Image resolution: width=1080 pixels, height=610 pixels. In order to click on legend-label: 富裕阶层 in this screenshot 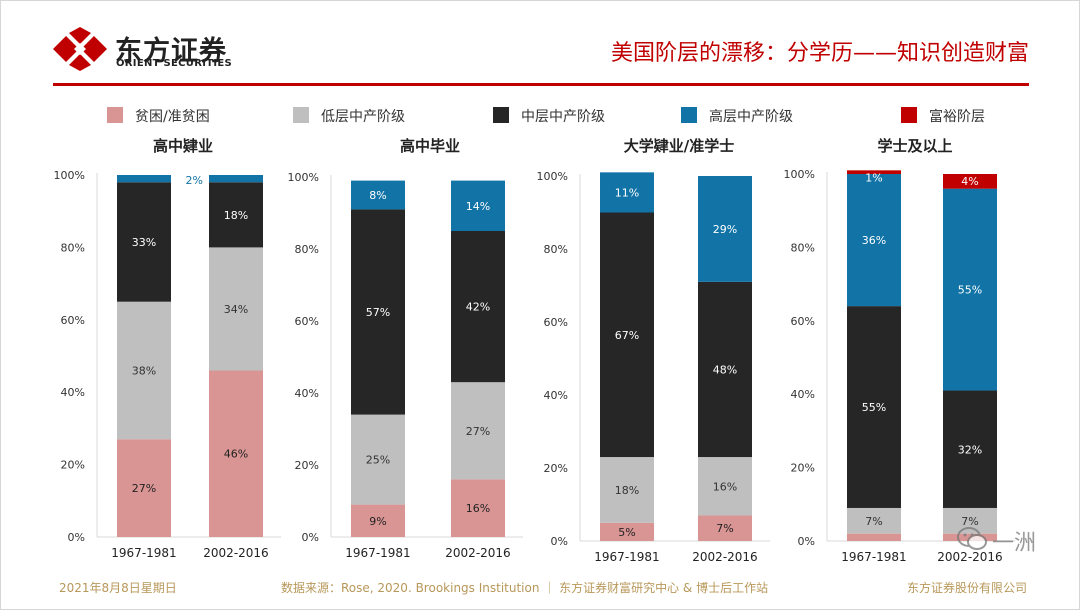, I will do `click(957, 117)`.